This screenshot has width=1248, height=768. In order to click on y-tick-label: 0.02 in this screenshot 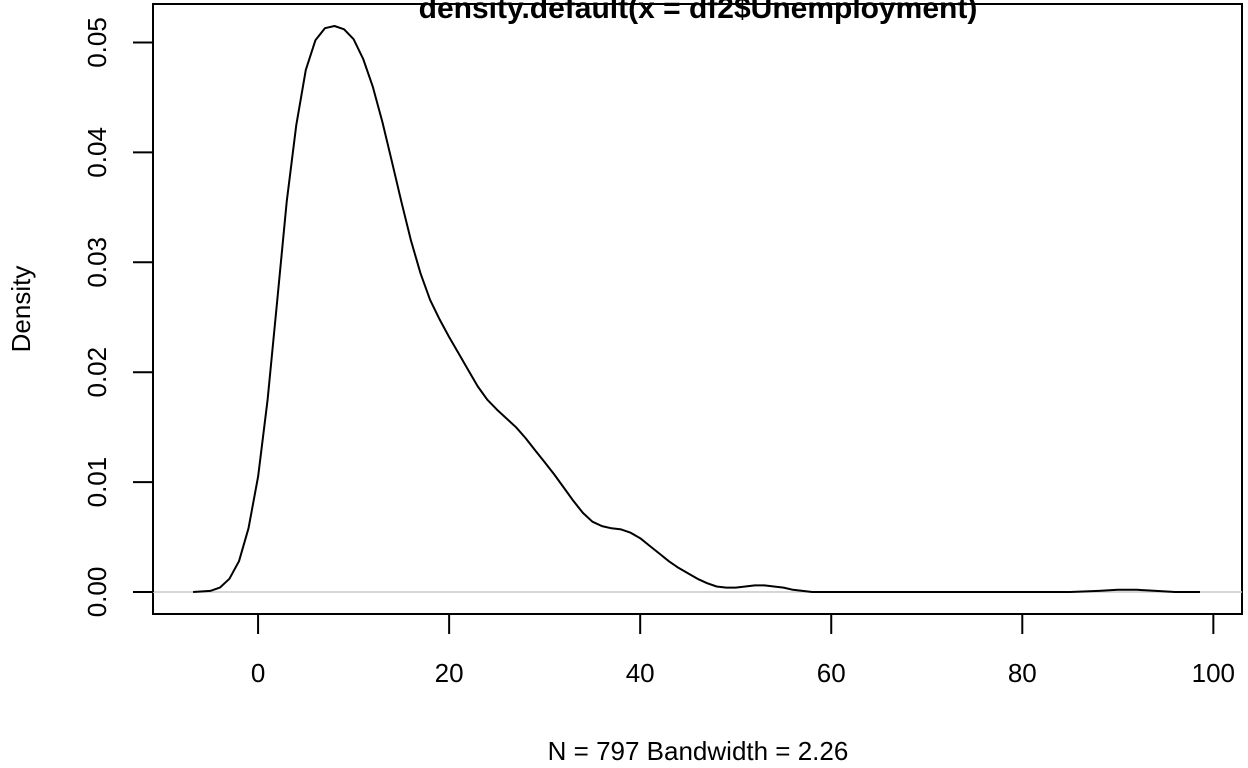, I will do `click(97, 372)`.